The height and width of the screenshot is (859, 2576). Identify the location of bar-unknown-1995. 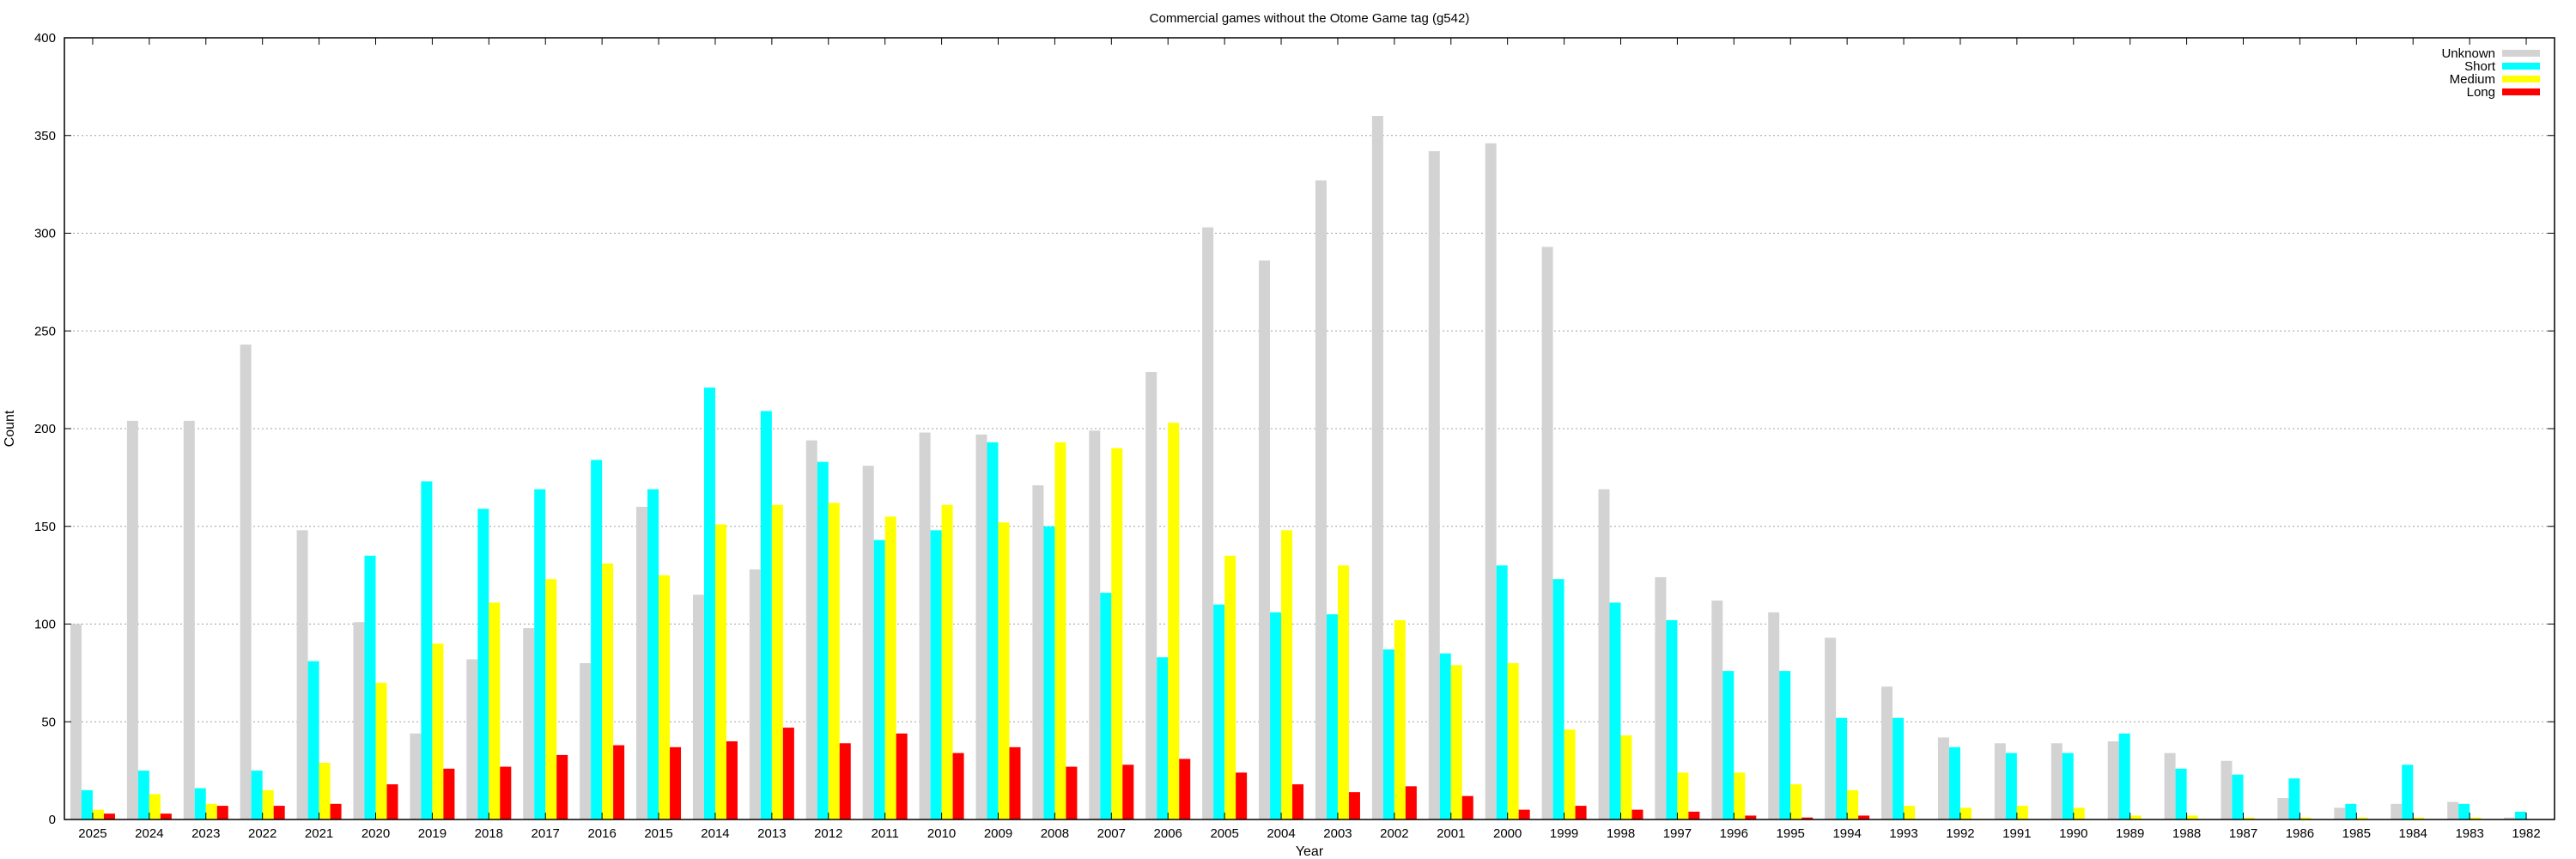
(1774, 715).